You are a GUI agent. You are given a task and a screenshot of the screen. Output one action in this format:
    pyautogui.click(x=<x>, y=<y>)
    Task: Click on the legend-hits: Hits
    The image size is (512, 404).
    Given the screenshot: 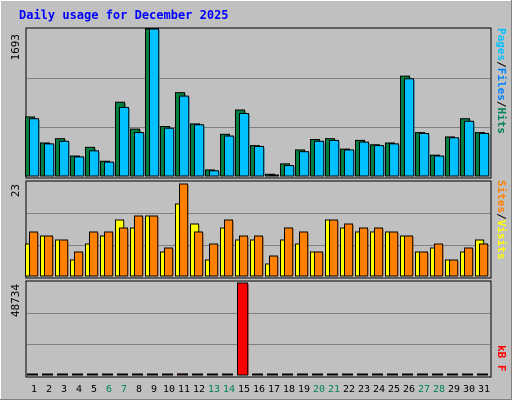 What is the action you would take?
    pyautogui.click(x=501, y=121)
    